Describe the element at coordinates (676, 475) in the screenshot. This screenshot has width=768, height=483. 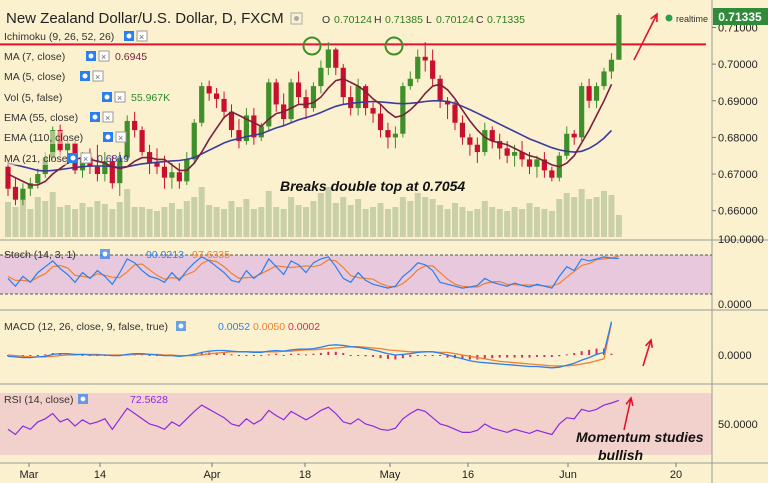
I see `date-tick-label: 20` at that location.